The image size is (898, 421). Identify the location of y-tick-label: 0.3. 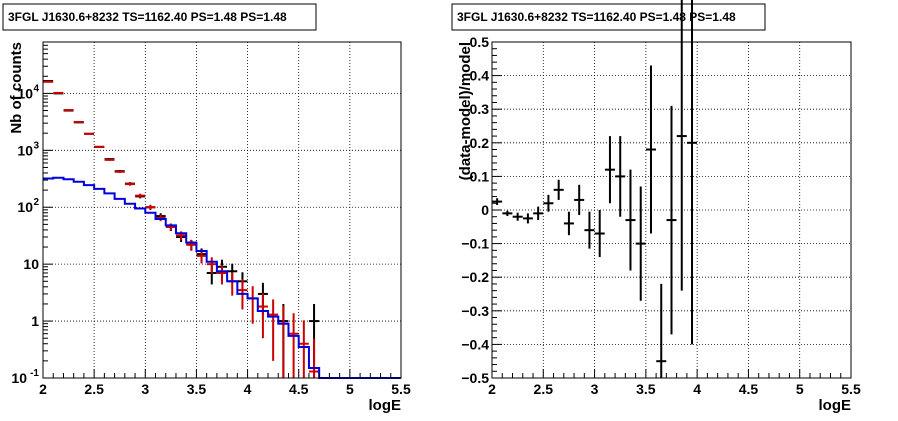
(480, 109).